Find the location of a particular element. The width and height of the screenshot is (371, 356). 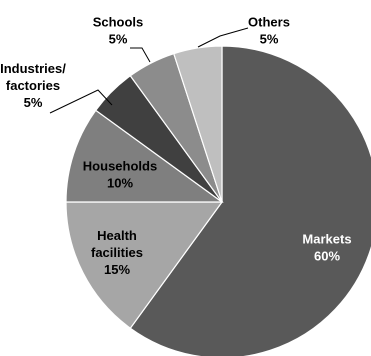

slice-value-households: 10% is located at coordinates (120, 183).